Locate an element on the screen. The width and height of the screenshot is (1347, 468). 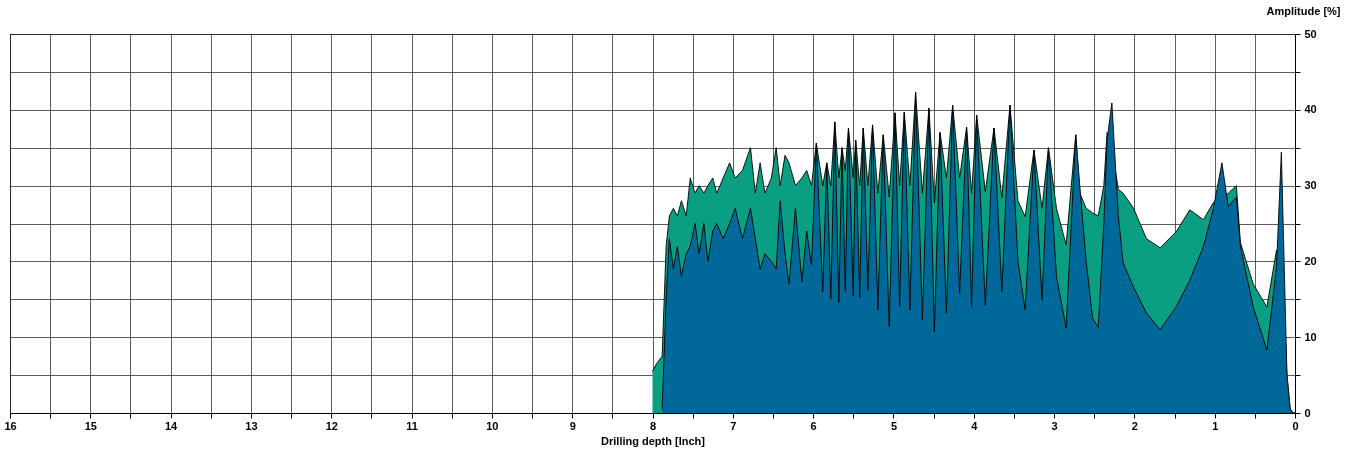
x-tick-label: 9 is located at coordinates (572, 425).